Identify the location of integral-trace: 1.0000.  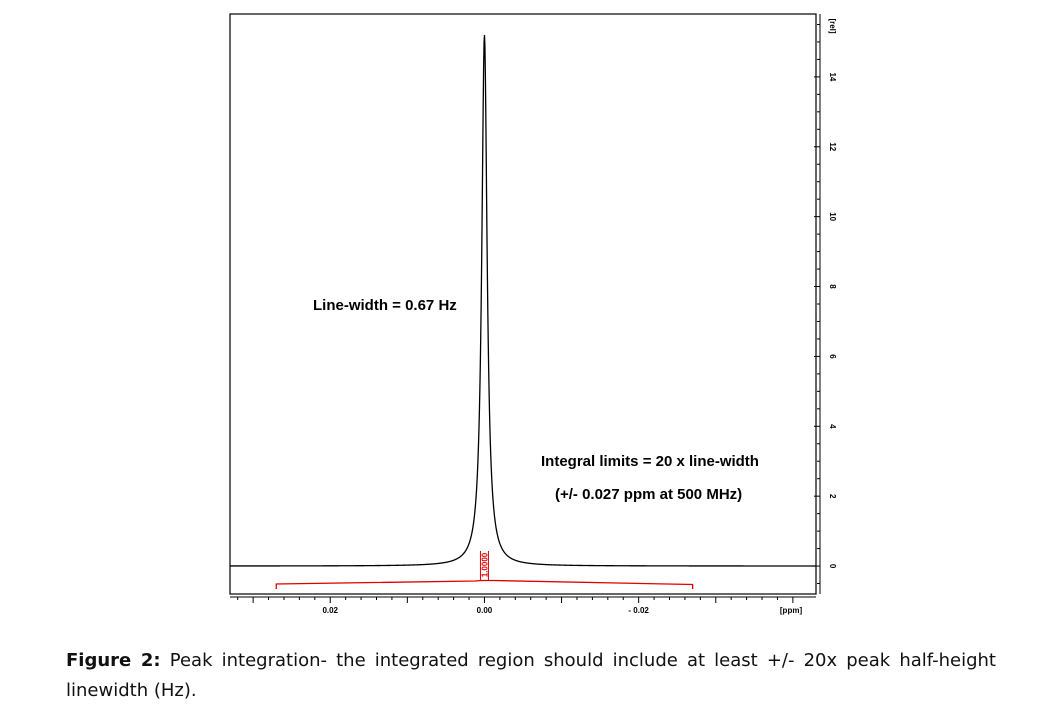
(484, 570).